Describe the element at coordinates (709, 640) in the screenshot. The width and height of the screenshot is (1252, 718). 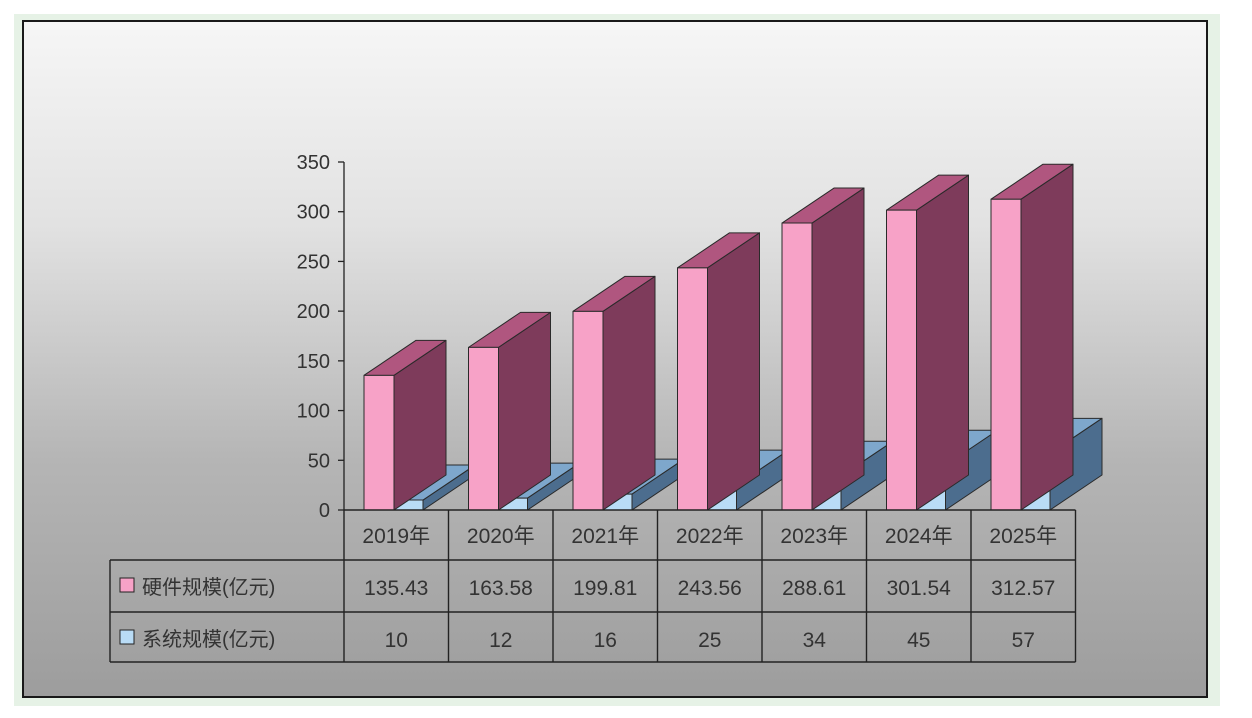
I see `series2-data-label: 25` at that location.